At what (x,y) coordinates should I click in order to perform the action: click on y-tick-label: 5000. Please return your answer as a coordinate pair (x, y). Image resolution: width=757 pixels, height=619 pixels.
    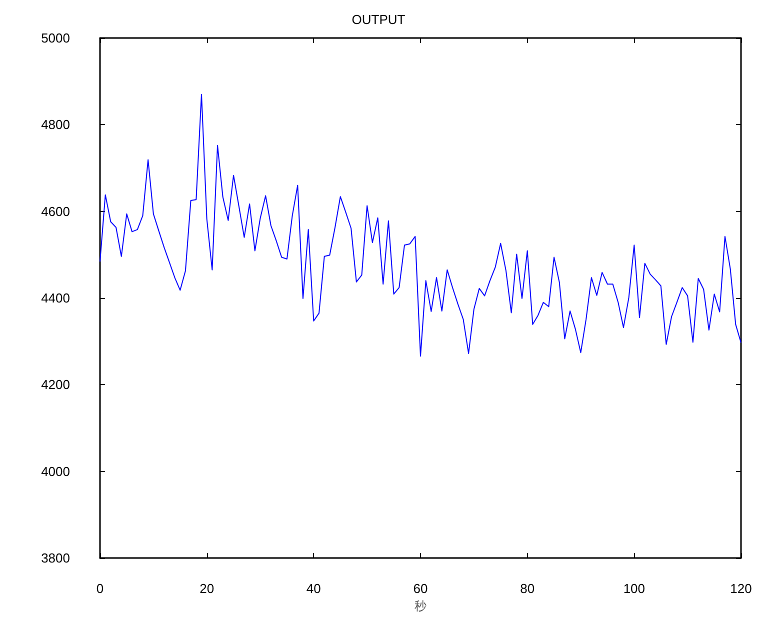
    Looking at the image, I should click on (55, 38).